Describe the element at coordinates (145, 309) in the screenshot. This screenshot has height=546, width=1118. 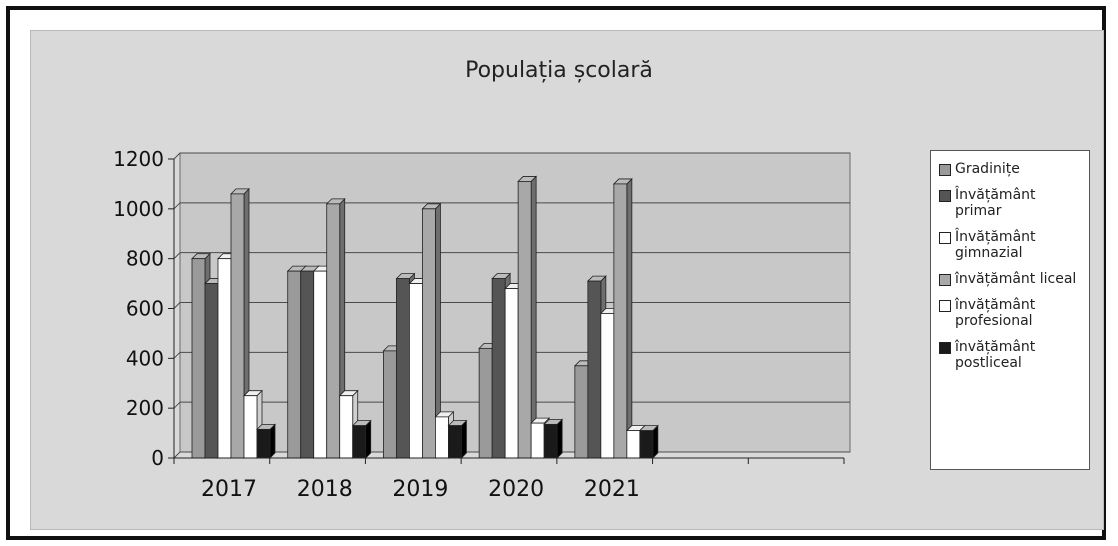
I see `y-tick-label: 600` at that location.